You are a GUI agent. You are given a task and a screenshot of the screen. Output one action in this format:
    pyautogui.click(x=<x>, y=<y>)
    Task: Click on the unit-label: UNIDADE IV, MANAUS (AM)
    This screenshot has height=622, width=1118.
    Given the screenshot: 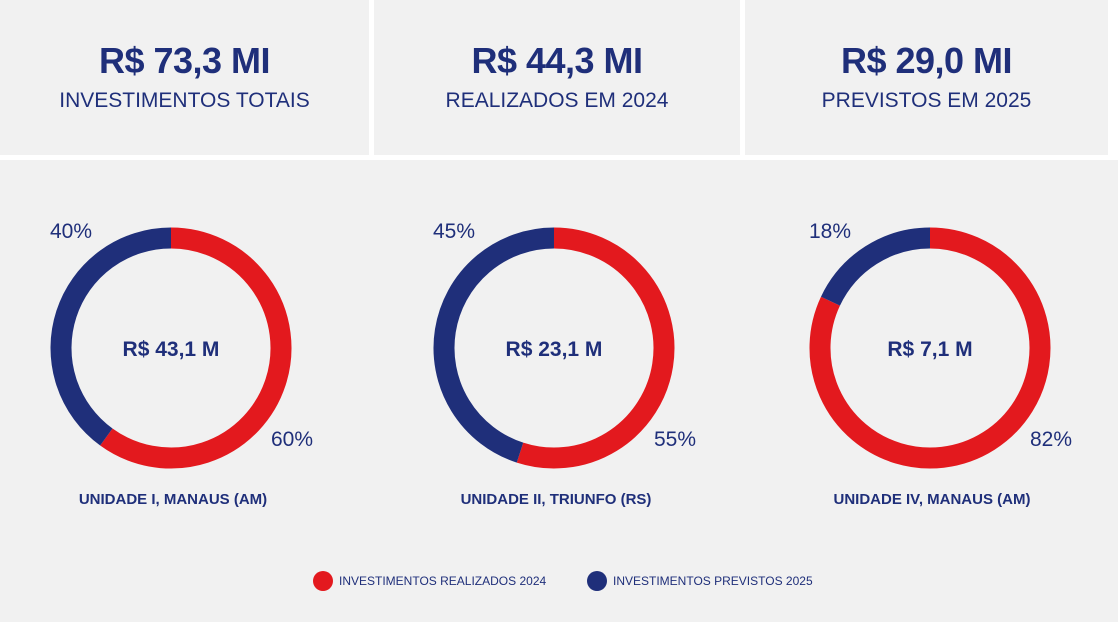 What is the action you would take?
    pyautogui.click(x=932, y=499)
    